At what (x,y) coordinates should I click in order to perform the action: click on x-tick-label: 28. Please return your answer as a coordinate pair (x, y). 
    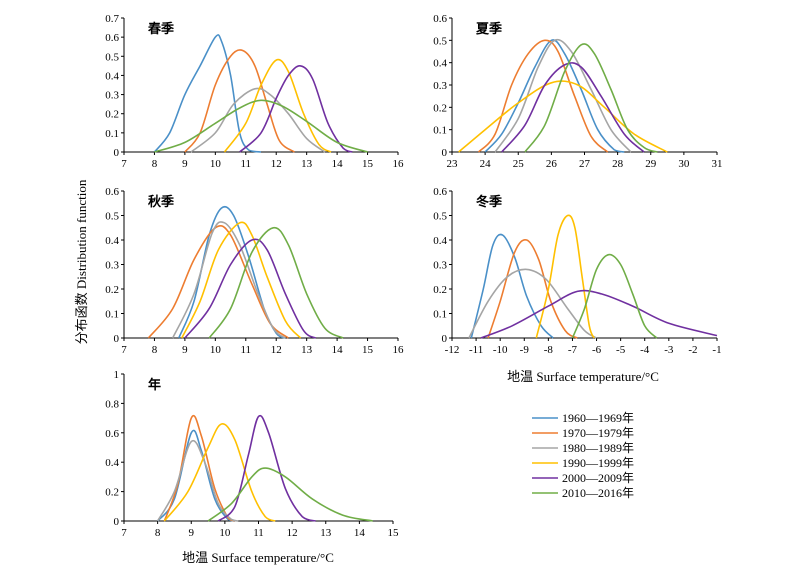
    Looking at the image, I should click on (618, 164).